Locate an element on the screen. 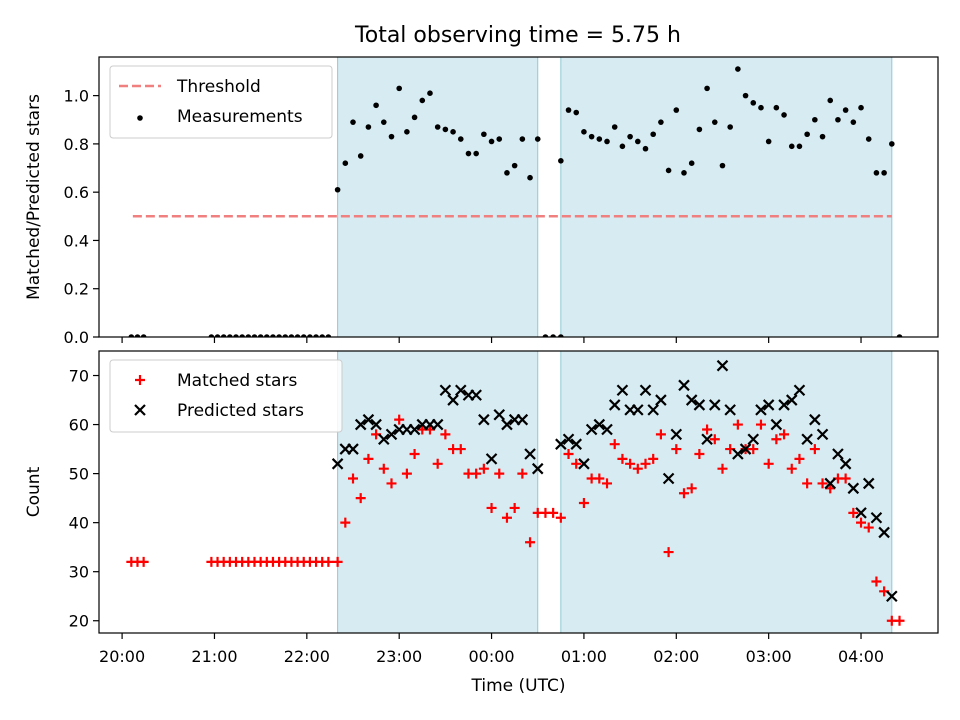  y-tick-label: 0.0 is located at coordinates (76, 337).